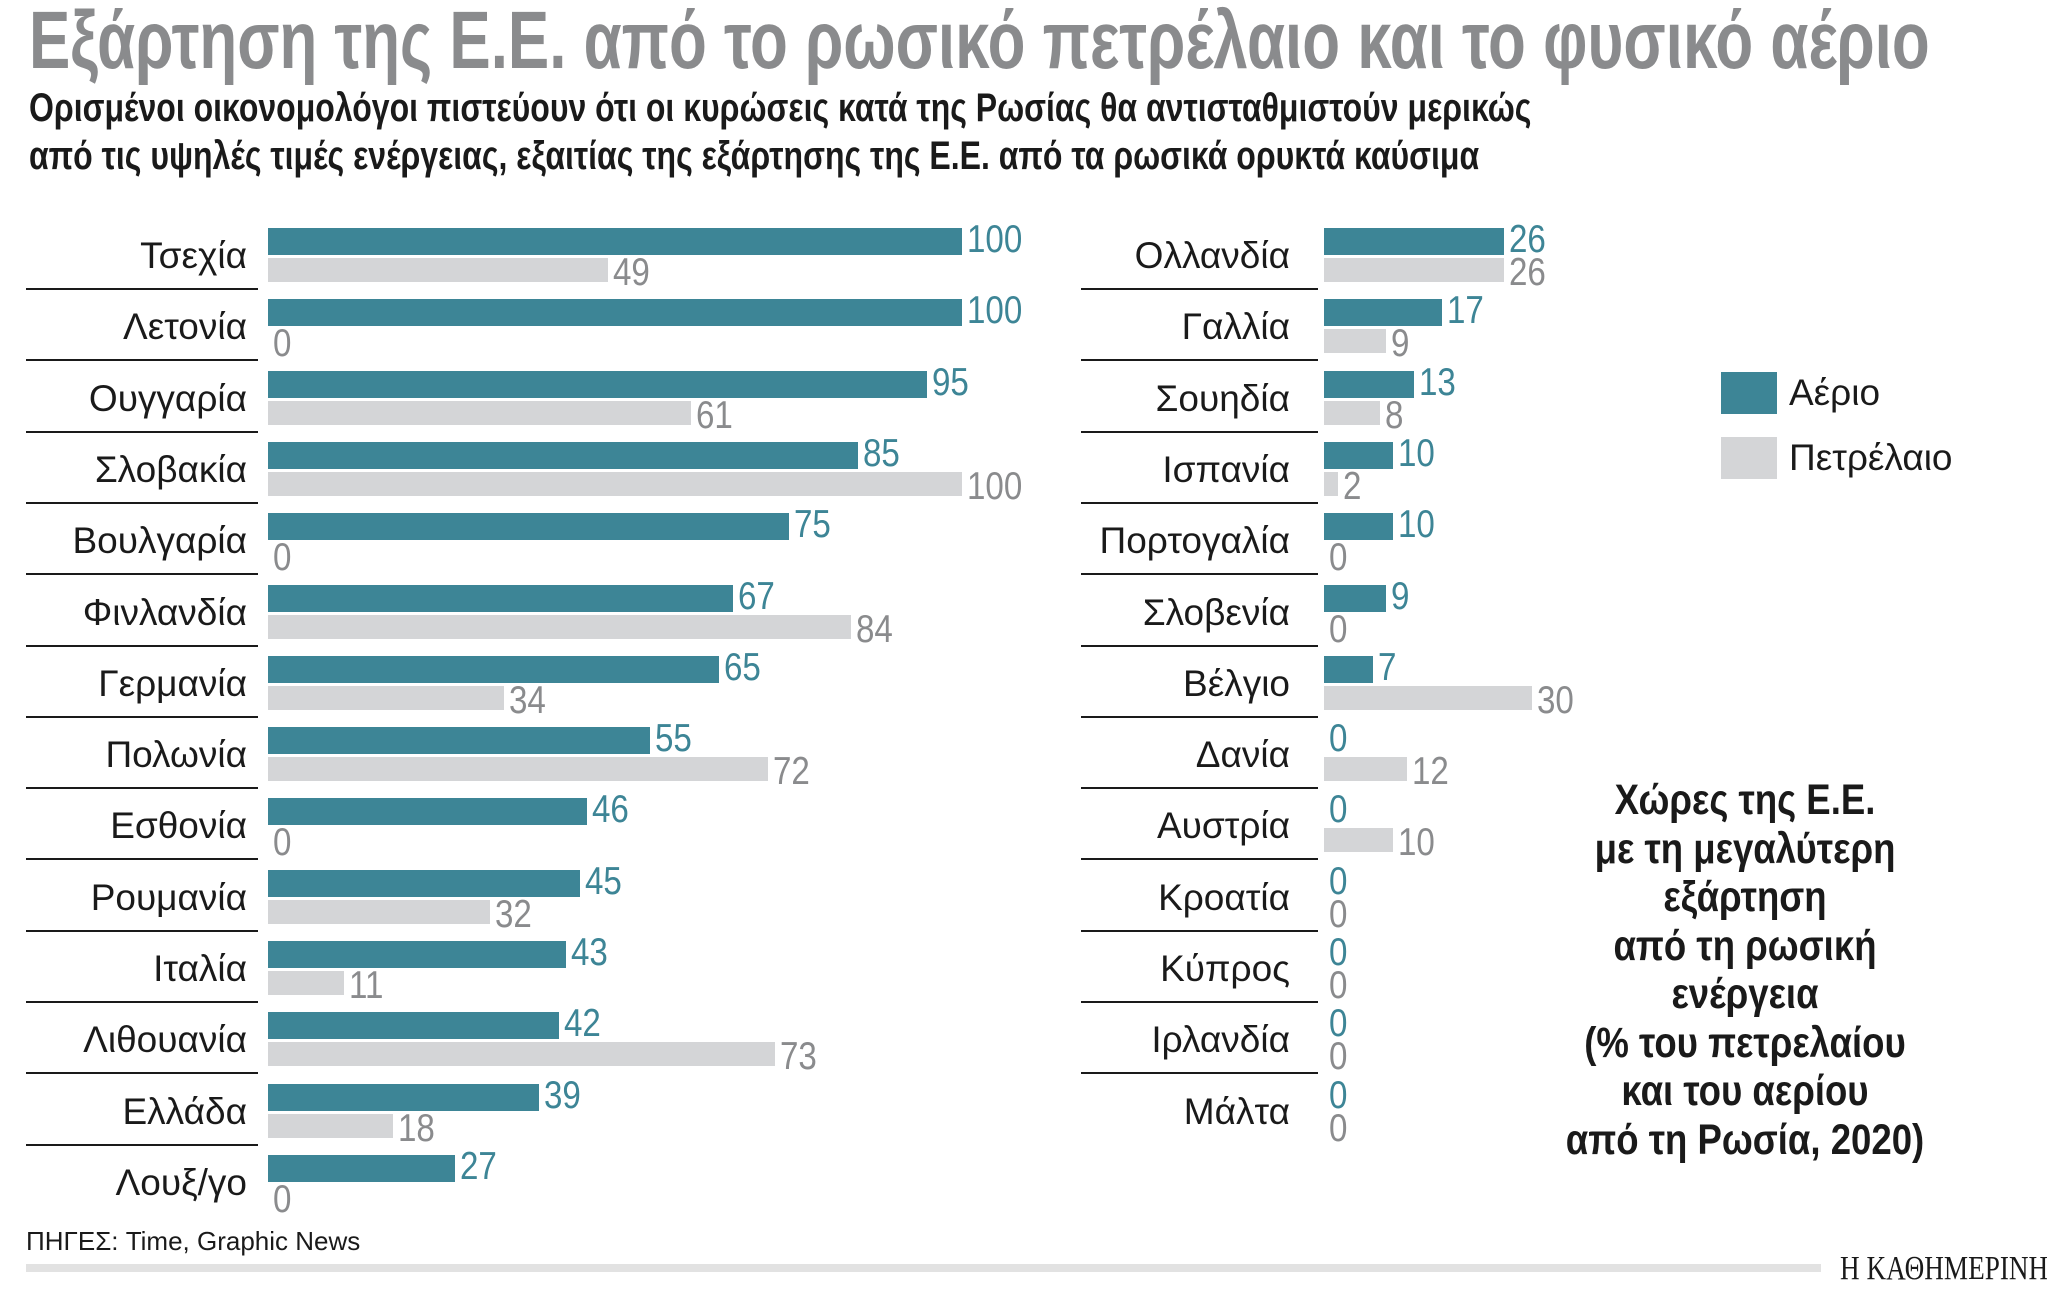 The image size is (2047, 1293). What do you see at coordinates (1236, 1111) in the screenshot?
I see `country-label: Μάλτα` at bounding box center [1236, 1111].